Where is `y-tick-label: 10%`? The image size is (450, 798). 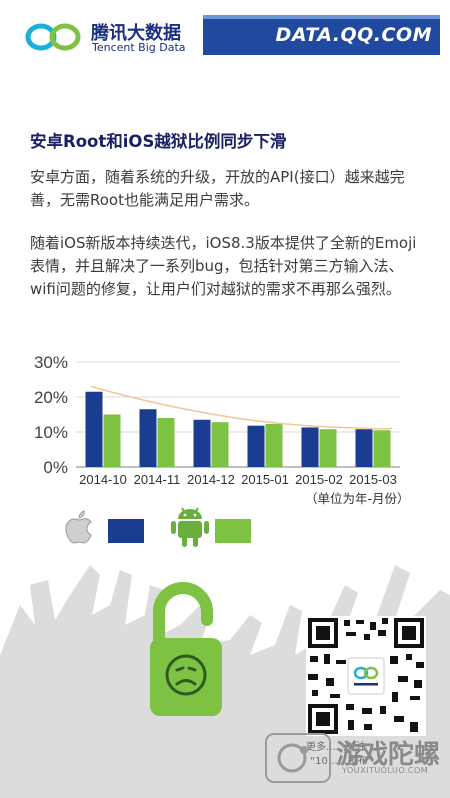 y-tick-label: 10% is located at coordinates (51, 432).